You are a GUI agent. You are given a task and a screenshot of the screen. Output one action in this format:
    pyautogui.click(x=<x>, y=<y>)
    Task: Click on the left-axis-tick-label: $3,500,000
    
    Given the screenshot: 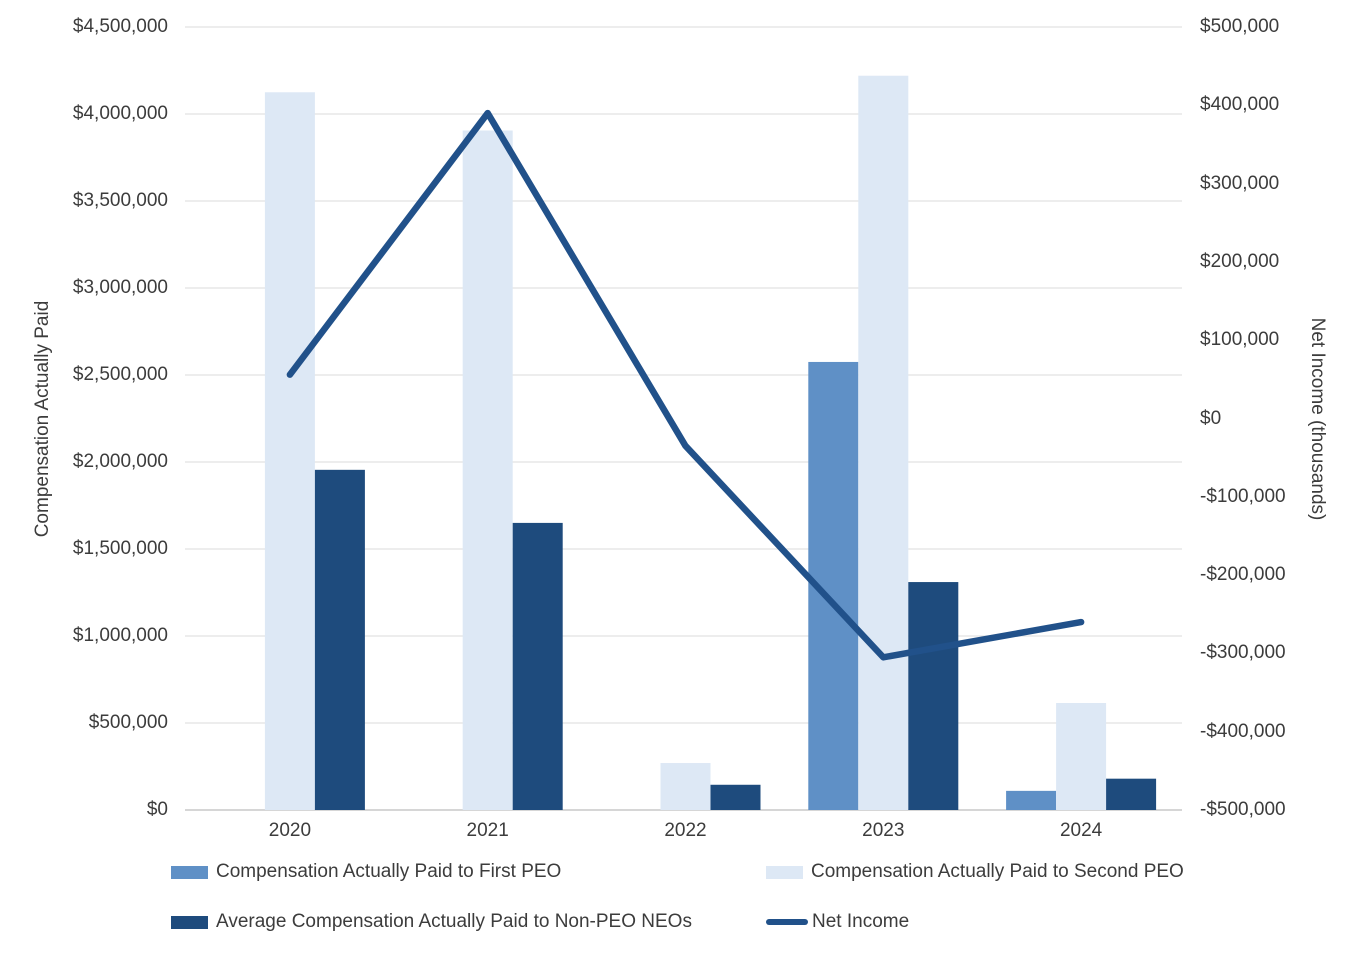 What is the action you would take?
    pyautogui.click(x=120, y=200)
    